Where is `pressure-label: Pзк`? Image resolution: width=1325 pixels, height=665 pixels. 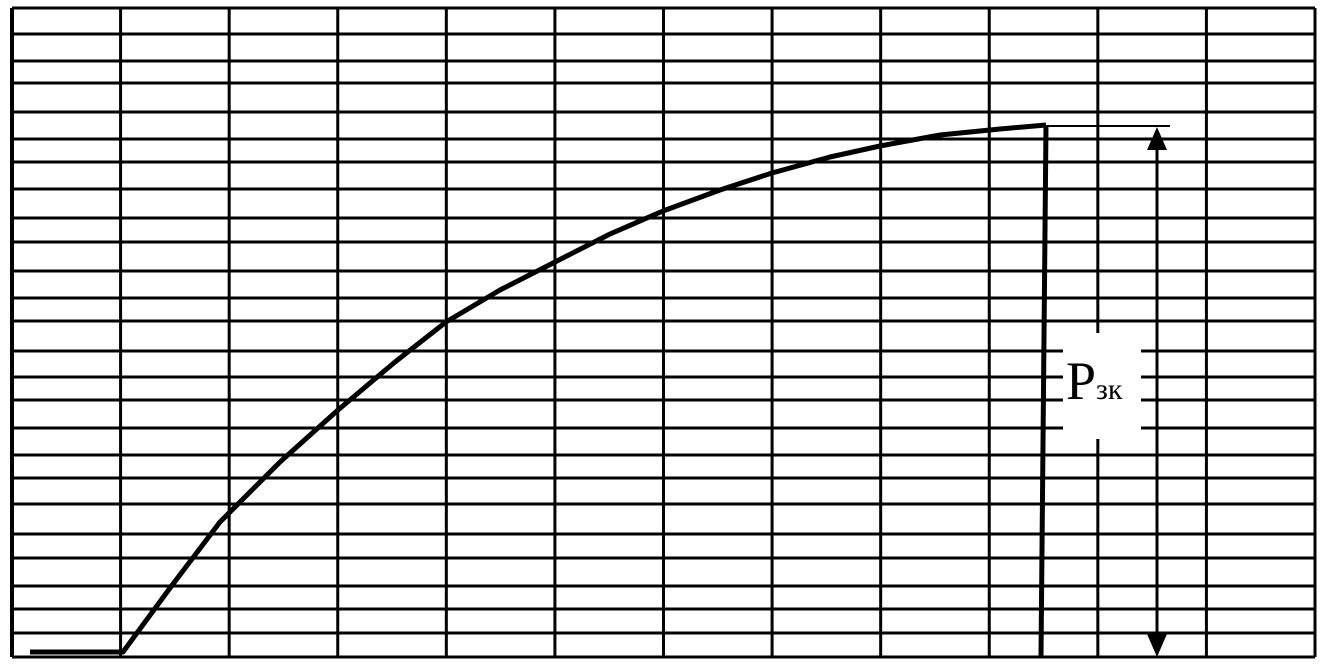 pressure-label: Pзк is located at coordinates (1094, 381).